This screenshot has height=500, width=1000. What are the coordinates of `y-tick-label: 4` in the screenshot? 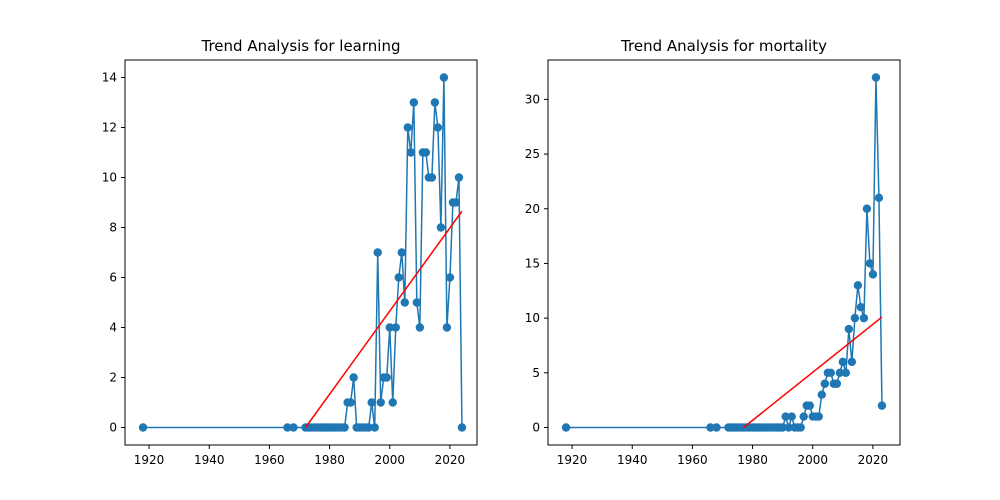 It's located at (113, 328).